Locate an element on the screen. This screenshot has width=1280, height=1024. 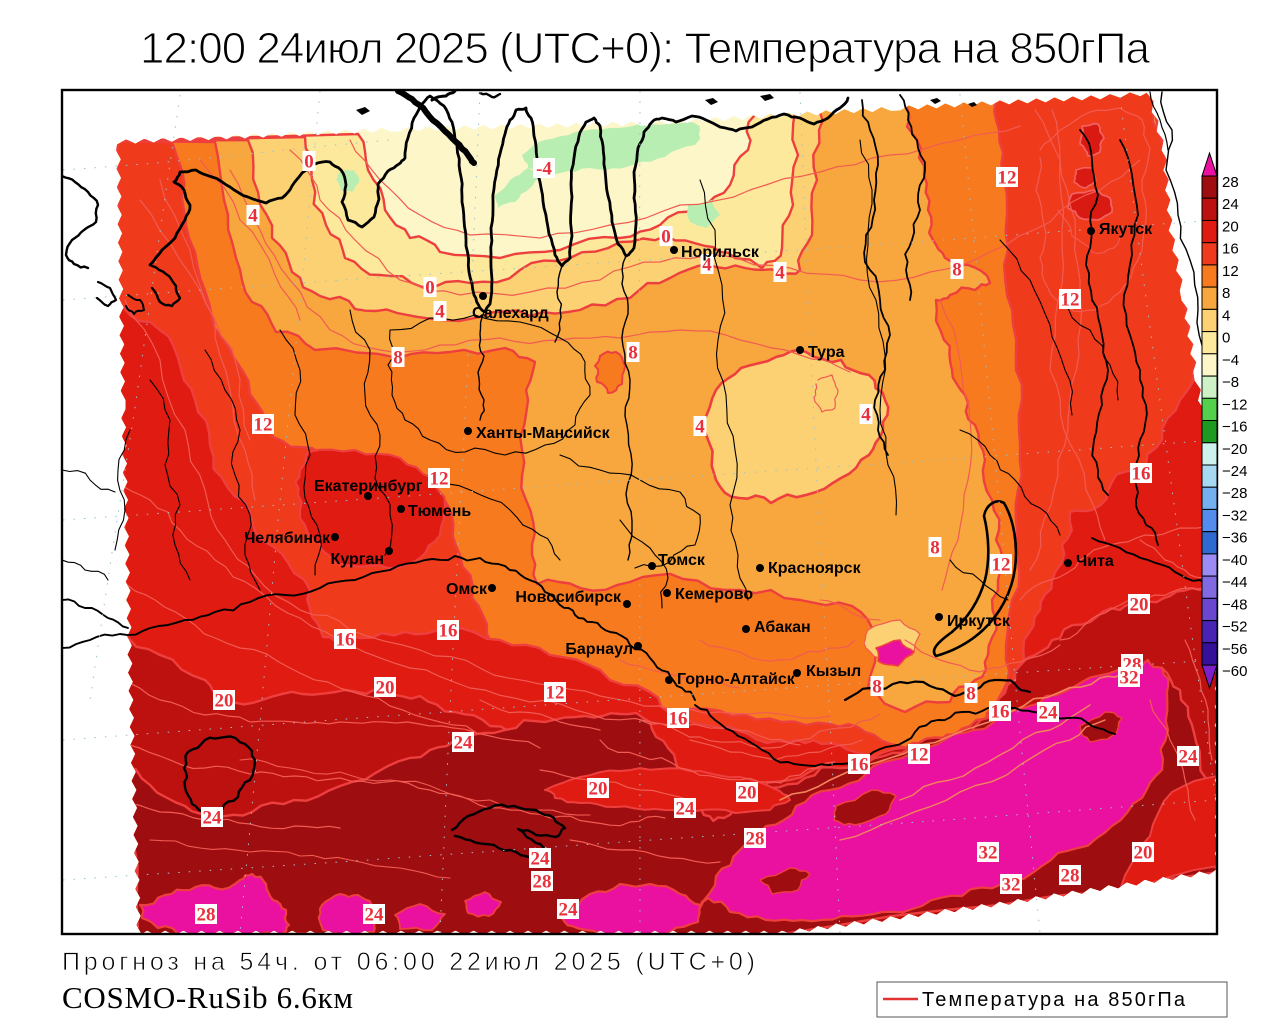
svg-text: Красноярск is located at coordinates (815, 568).